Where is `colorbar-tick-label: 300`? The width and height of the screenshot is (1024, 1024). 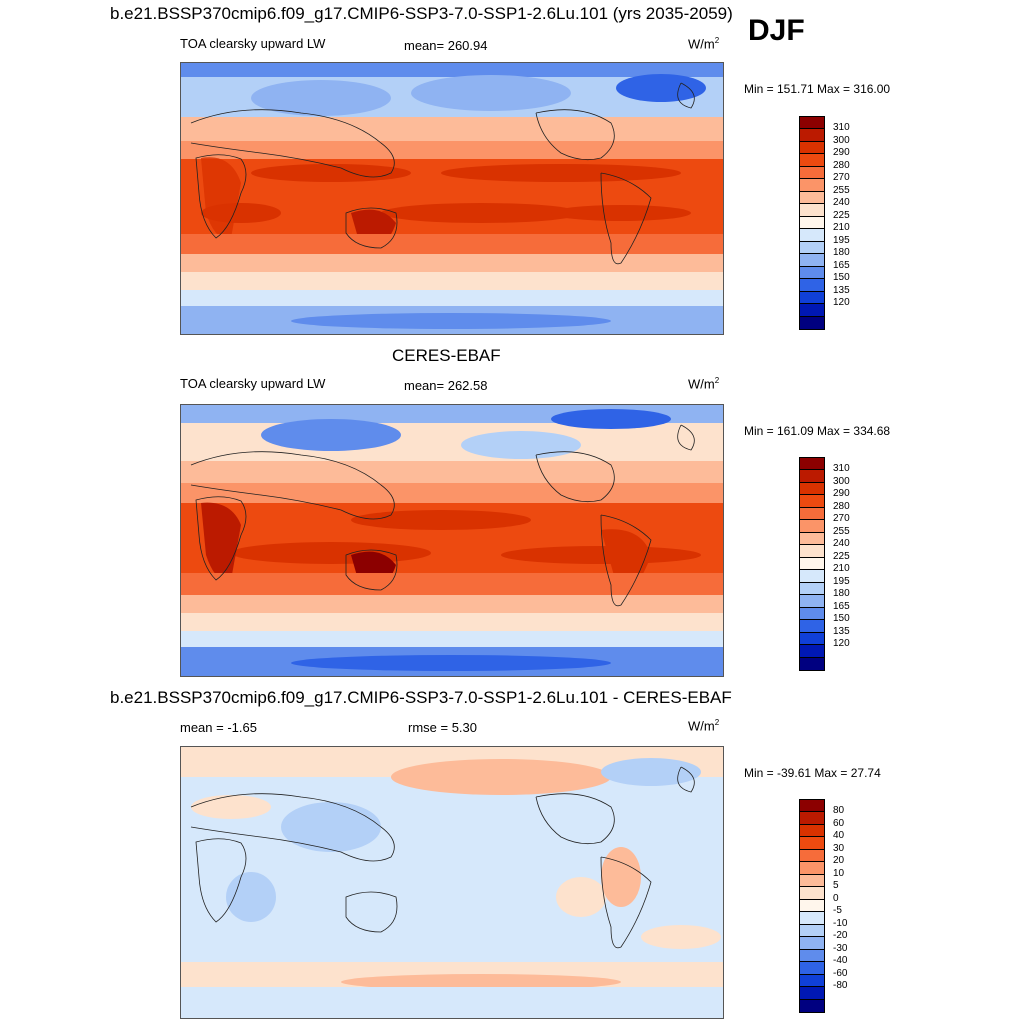
colorbar-tick-label: 300 is located at coordinates (841, 140).